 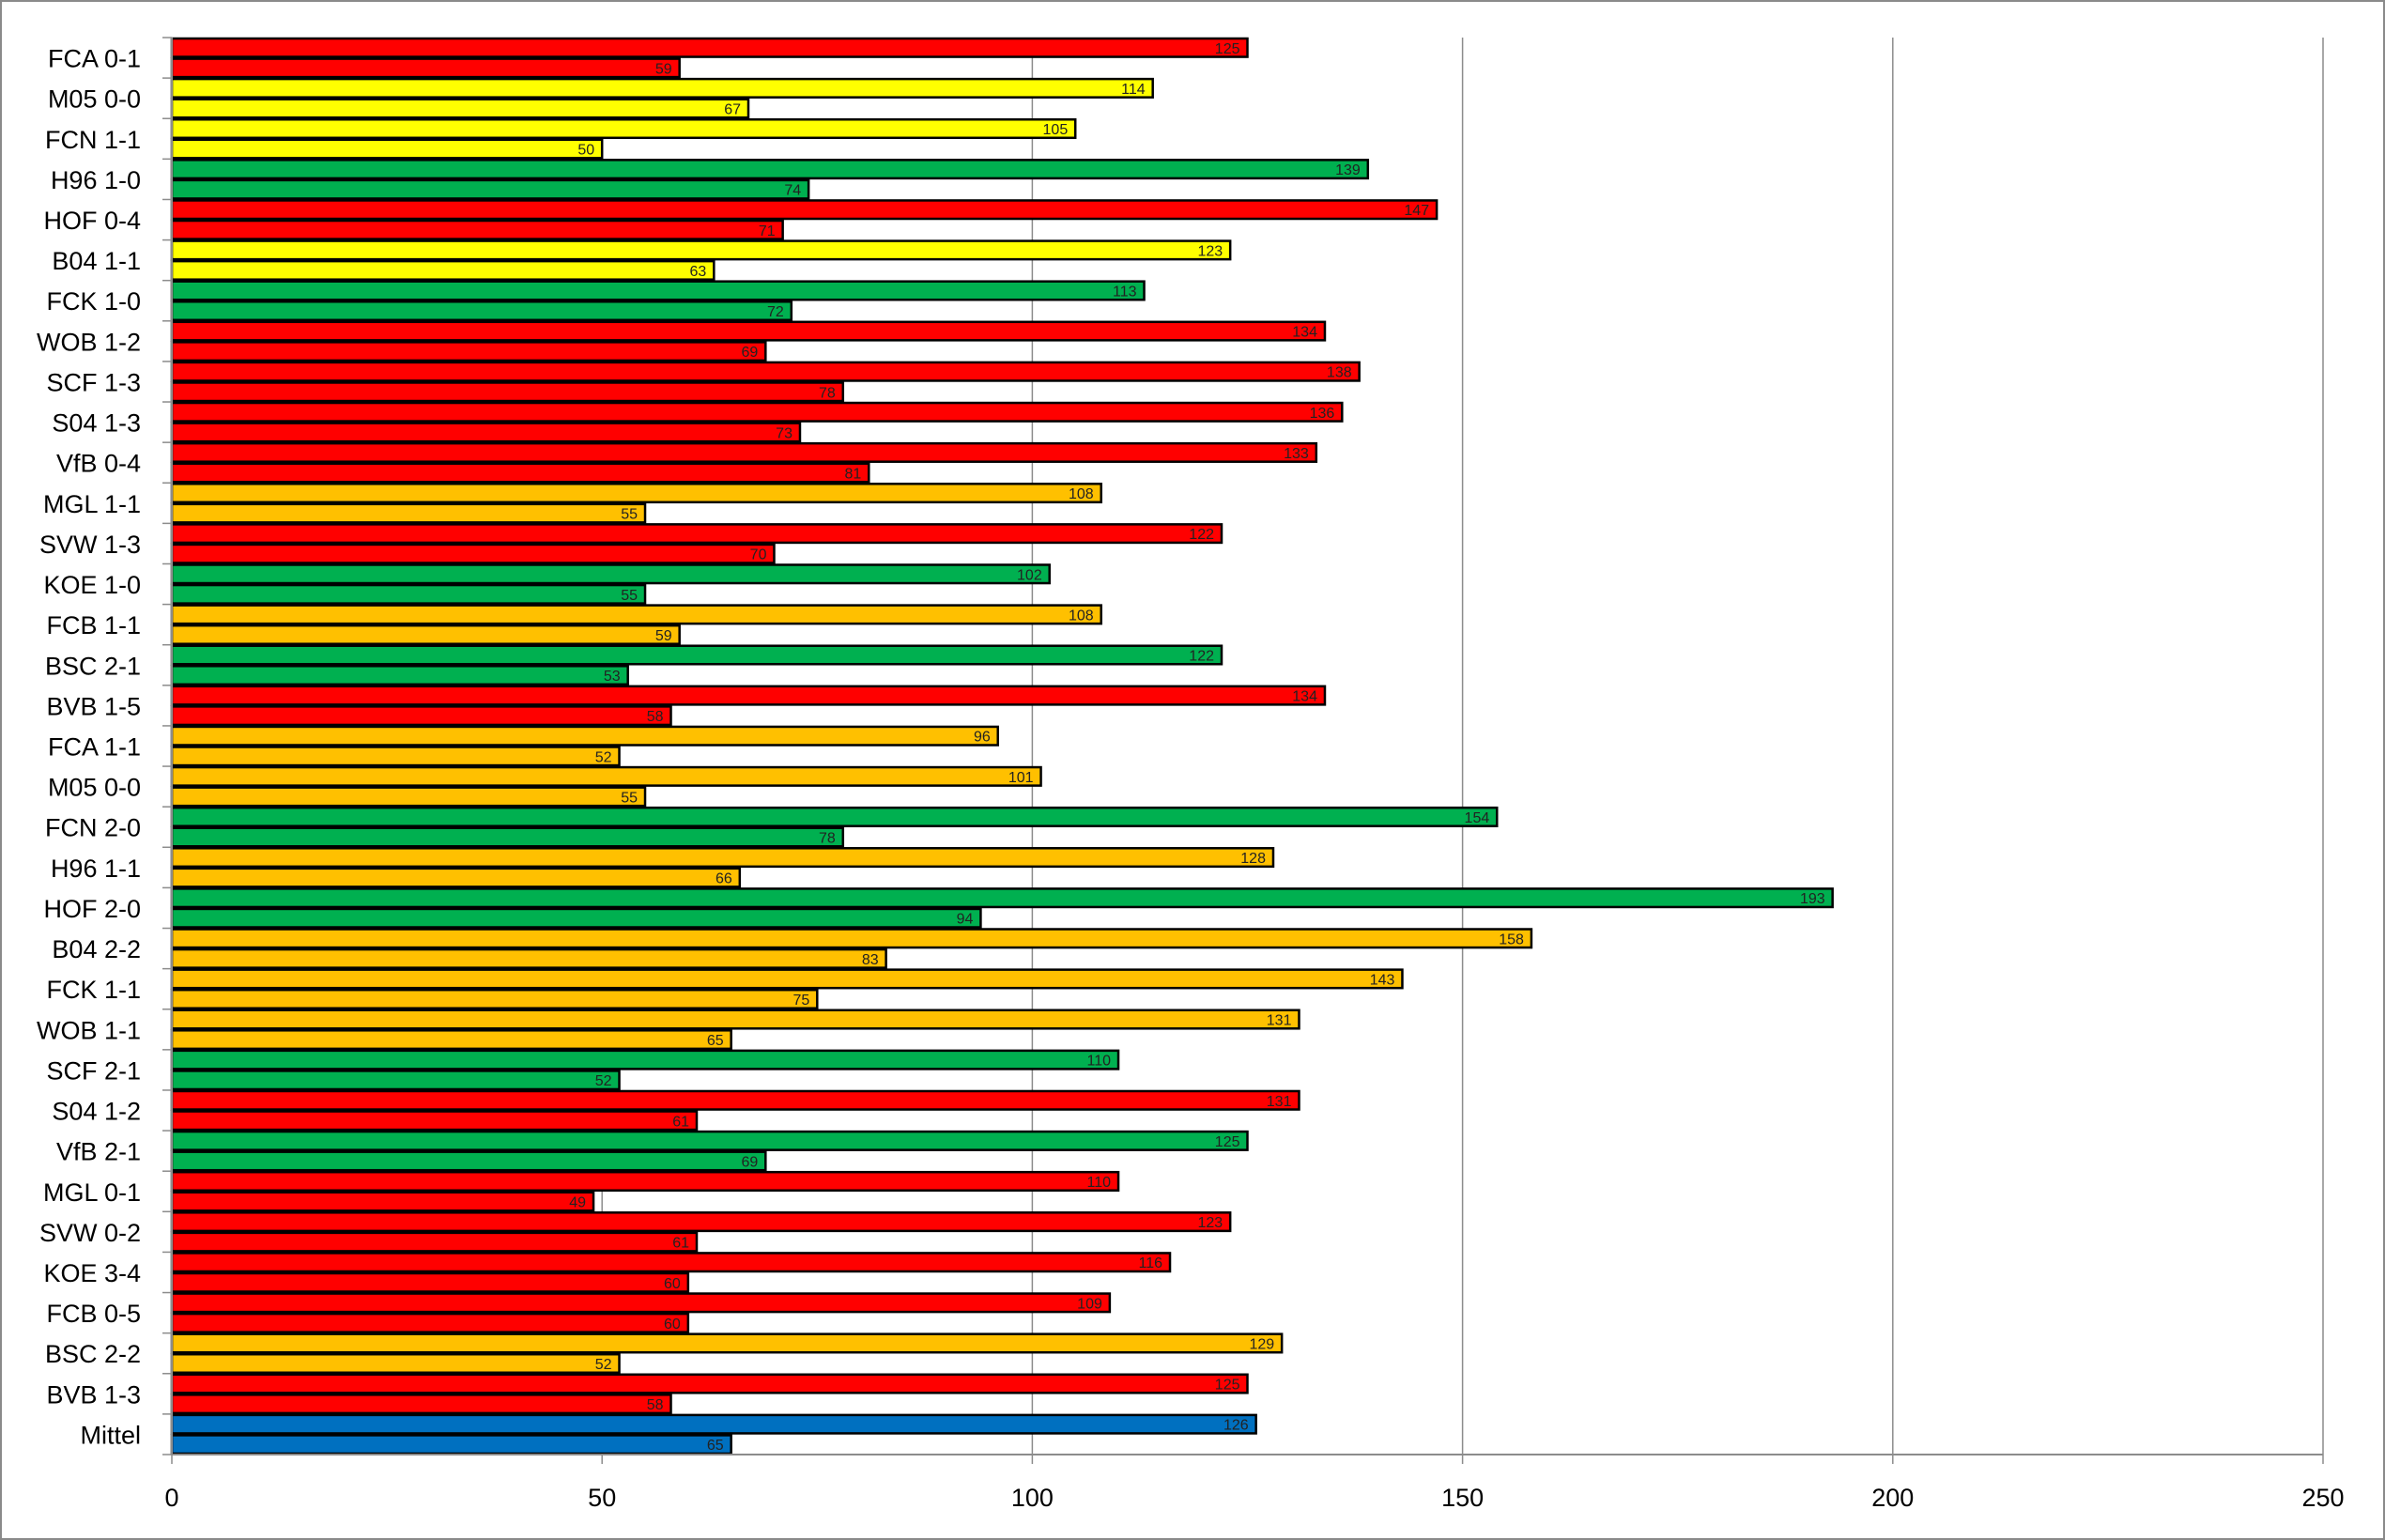 I want to click on category-label: HOF 0-4, so click(x=92, y=221).